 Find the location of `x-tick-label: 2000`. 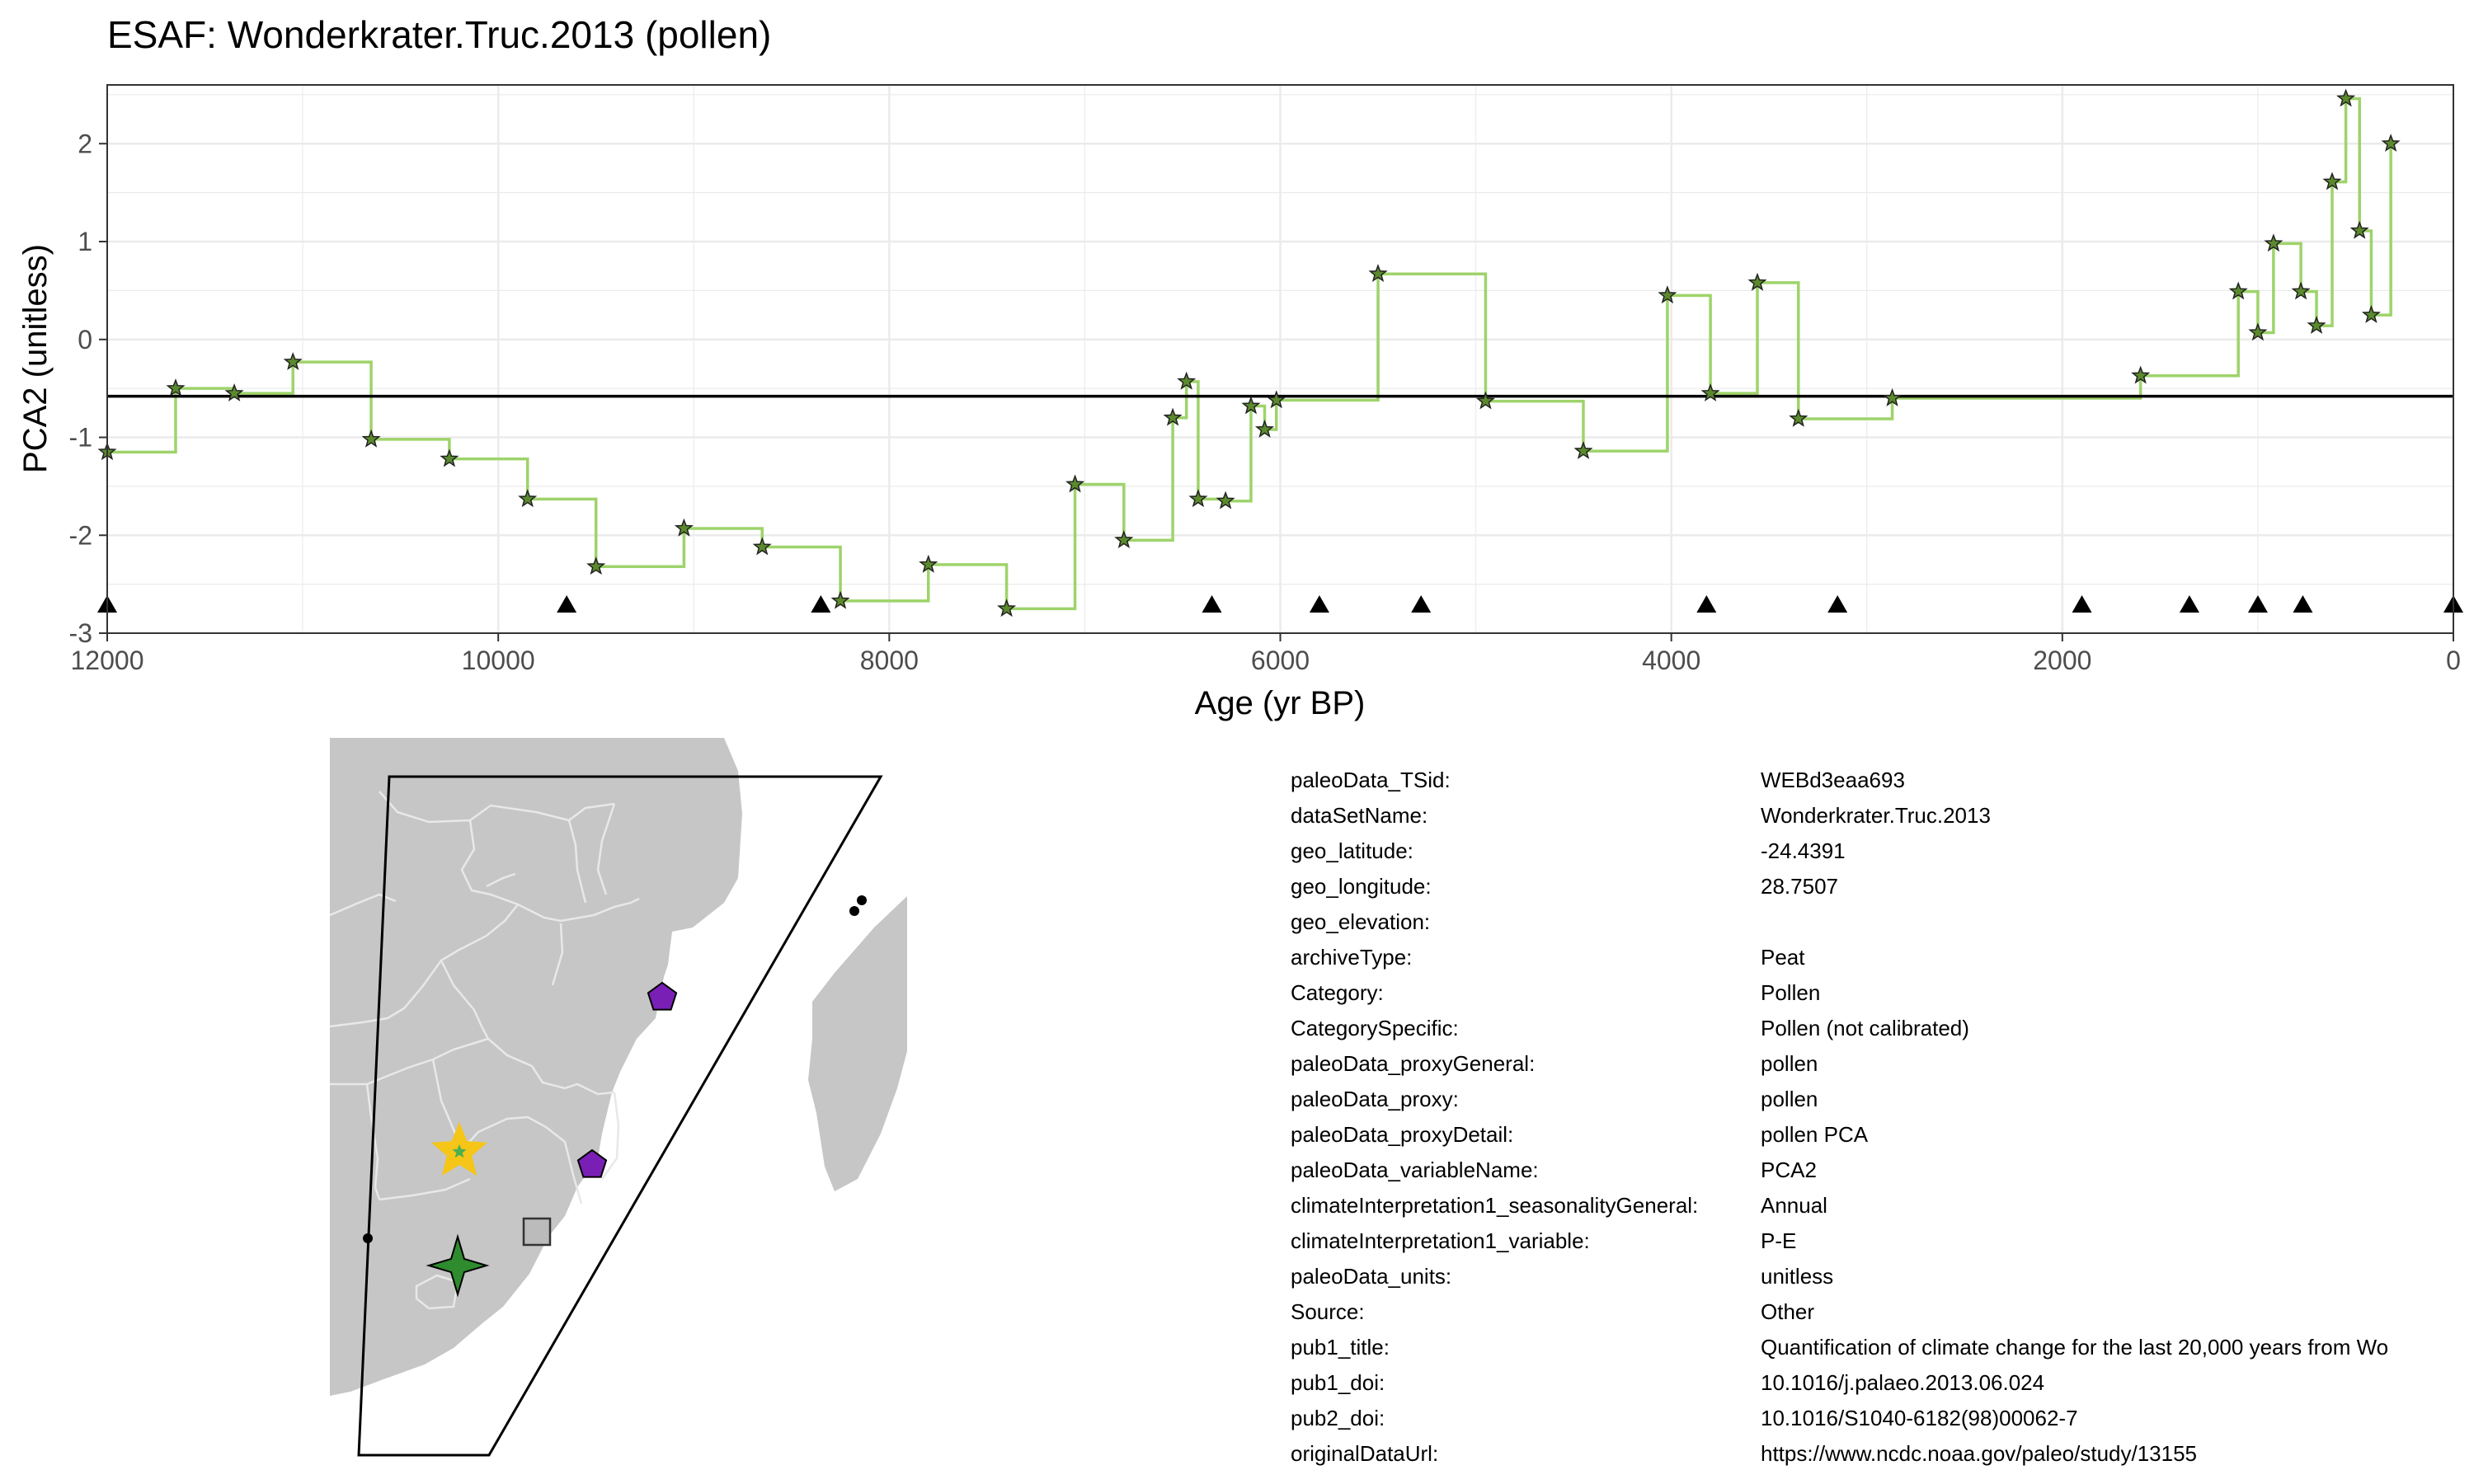

x-tick-label: 2000 is located at coordinates (2062, 660).